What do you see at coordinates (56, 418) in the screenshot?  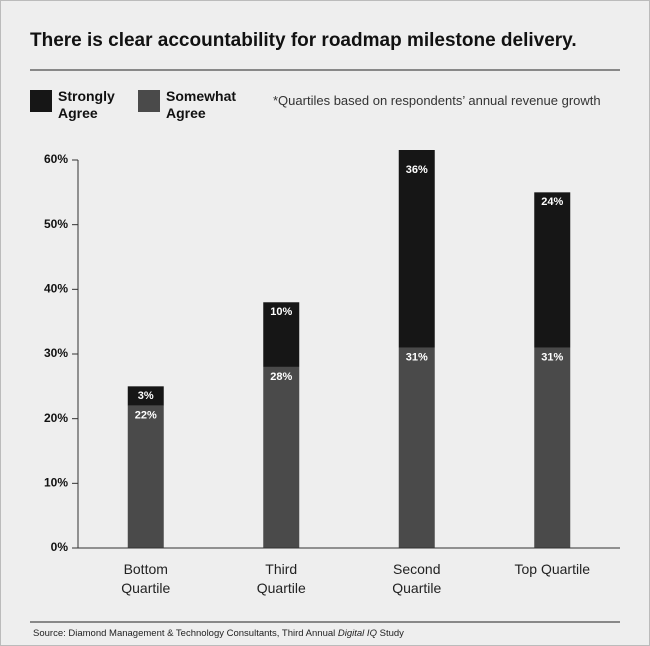 I see `y-tick-label: 20%` at bounding box center [56, 418].